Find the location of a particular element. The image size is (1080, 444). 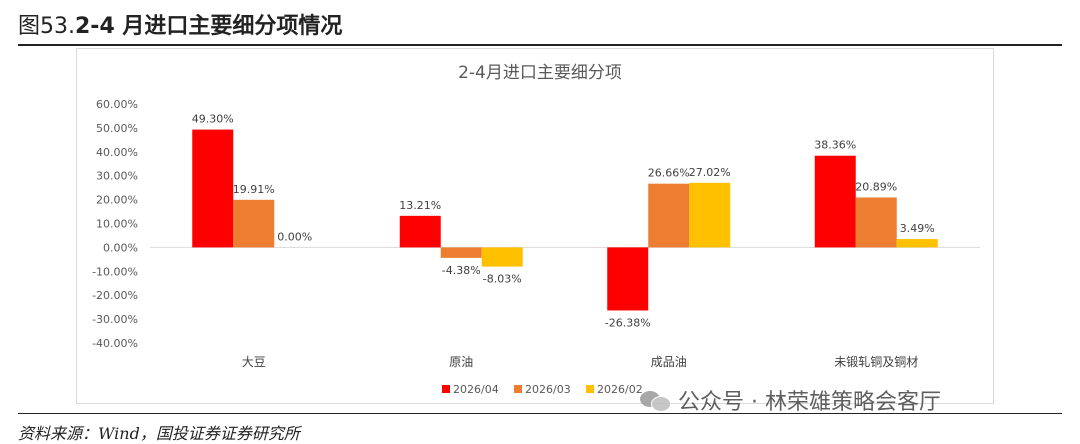

chart-title: 2-4月进口主要细分项 is located at coordinates (540, 73).